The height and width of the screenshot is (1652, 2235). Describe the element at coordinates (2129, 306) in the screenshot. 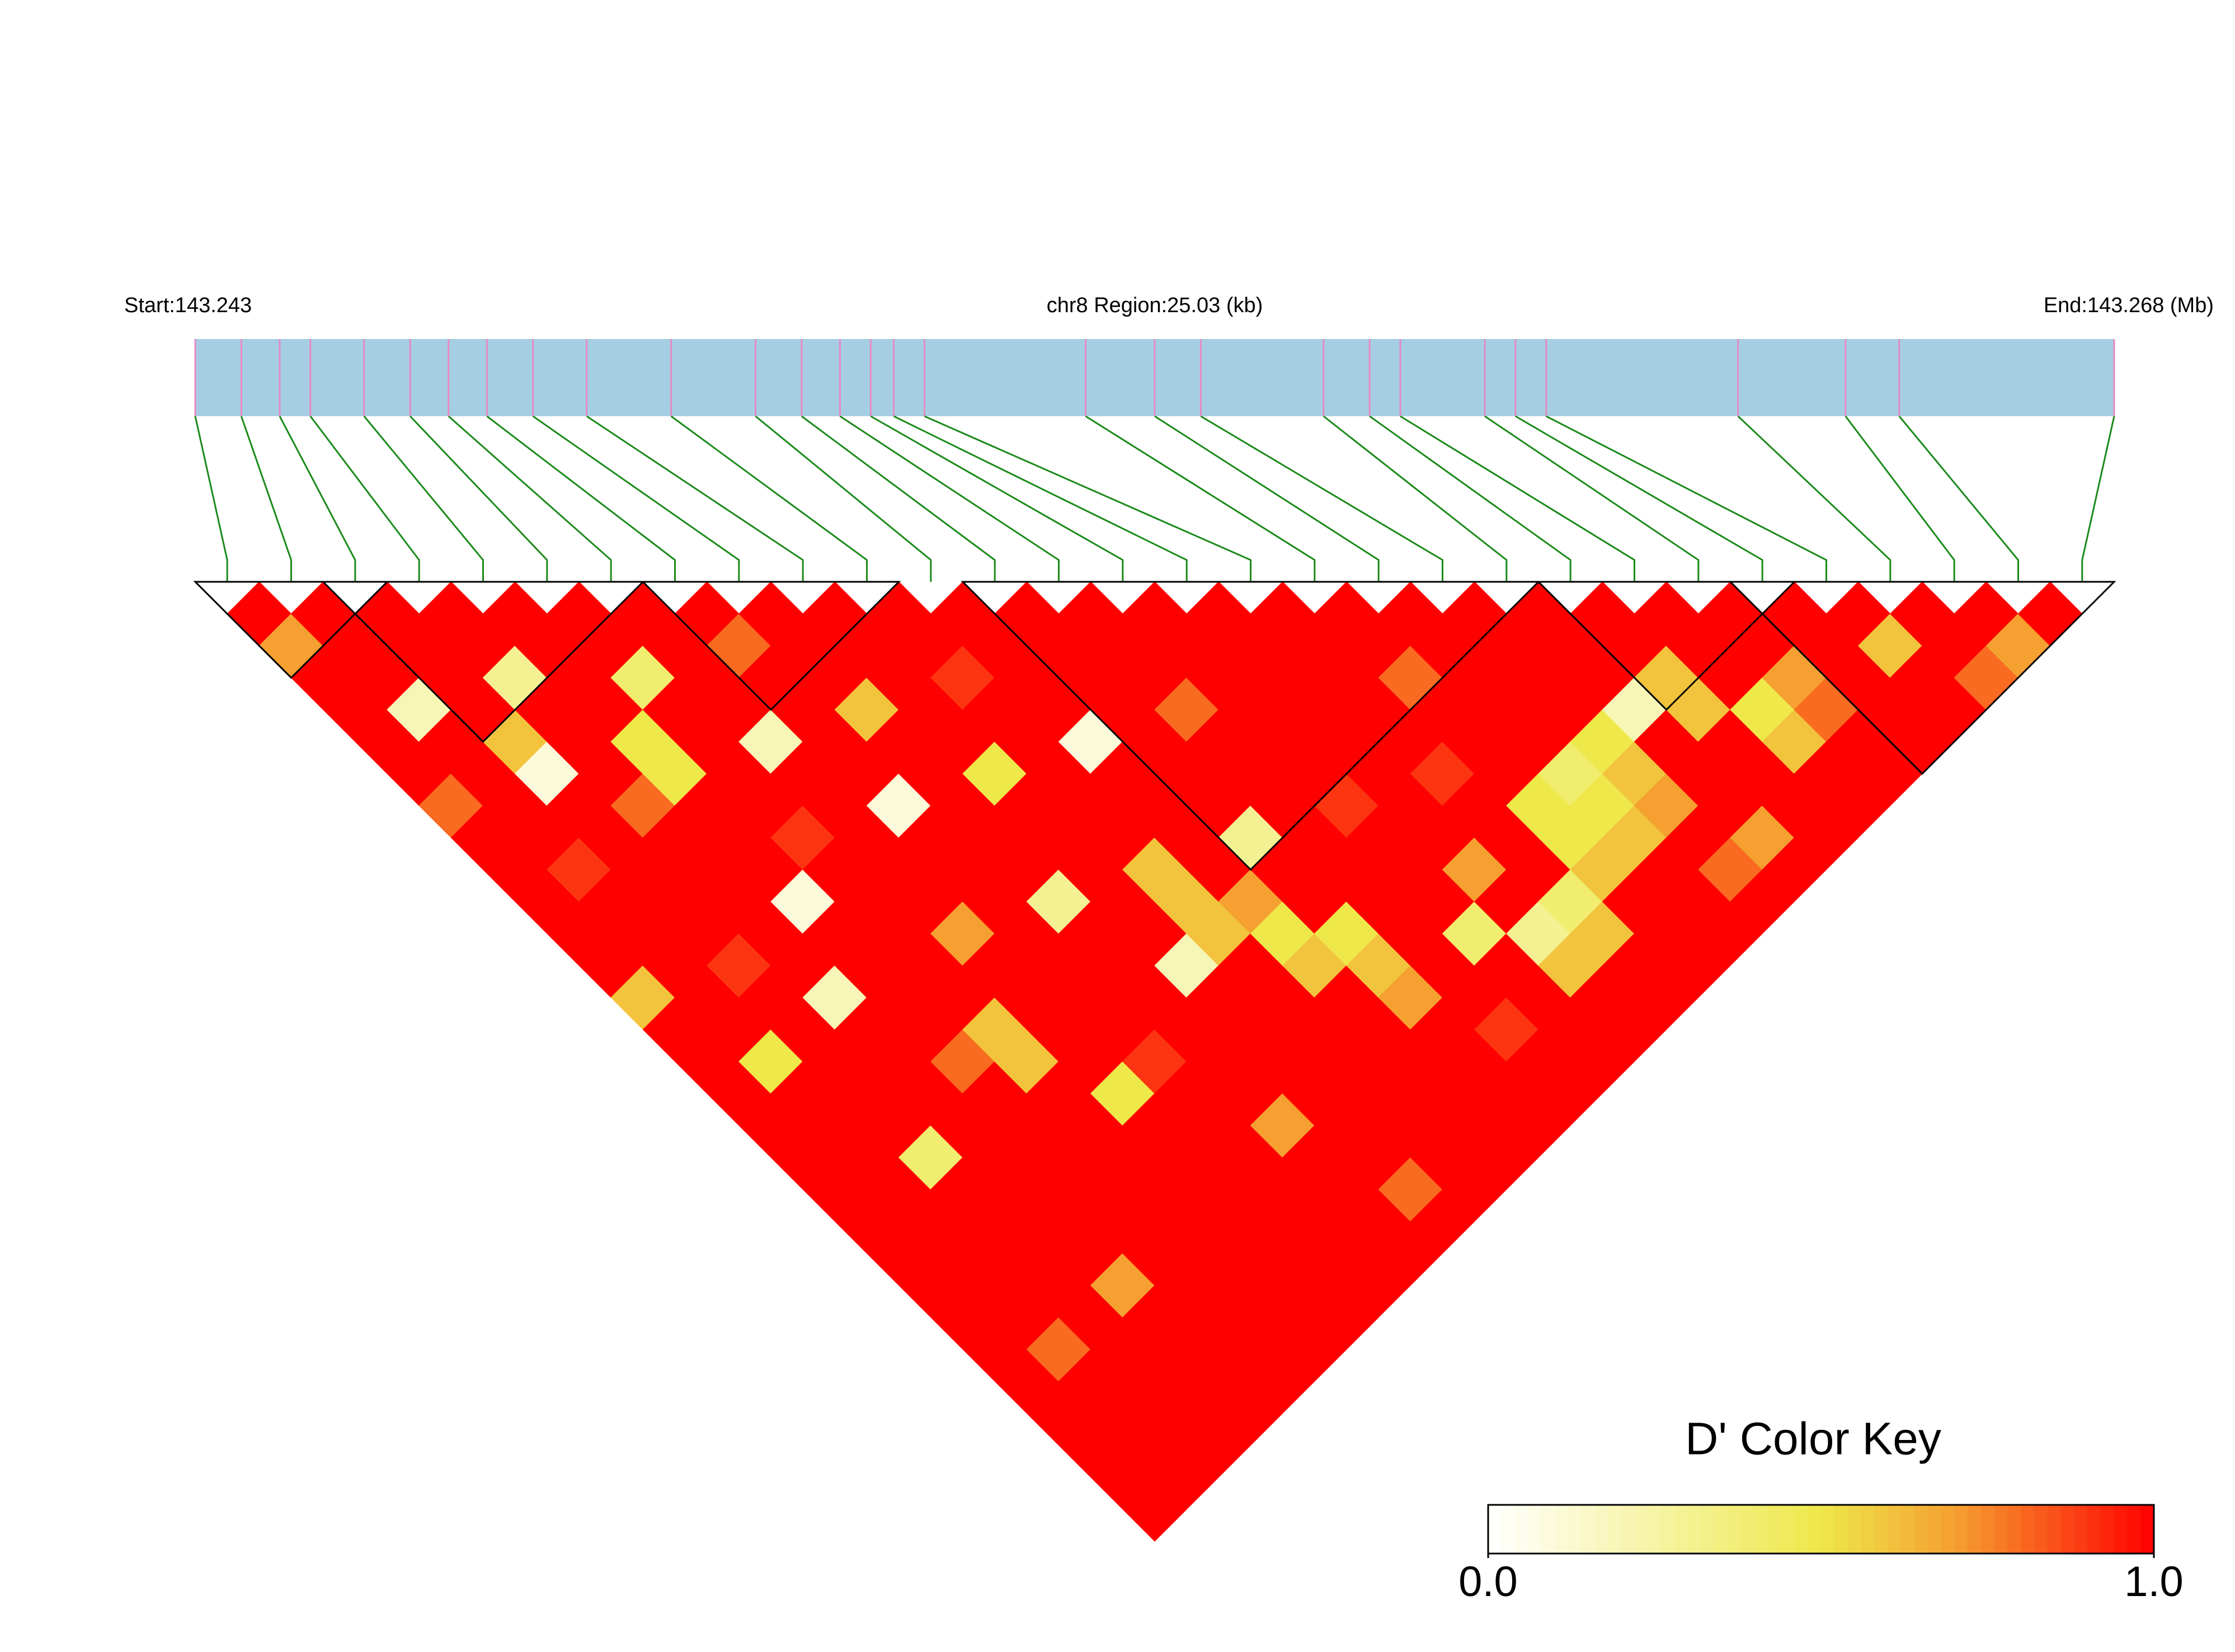

I see `end-label: End:143.268 (Mb)` at that location.